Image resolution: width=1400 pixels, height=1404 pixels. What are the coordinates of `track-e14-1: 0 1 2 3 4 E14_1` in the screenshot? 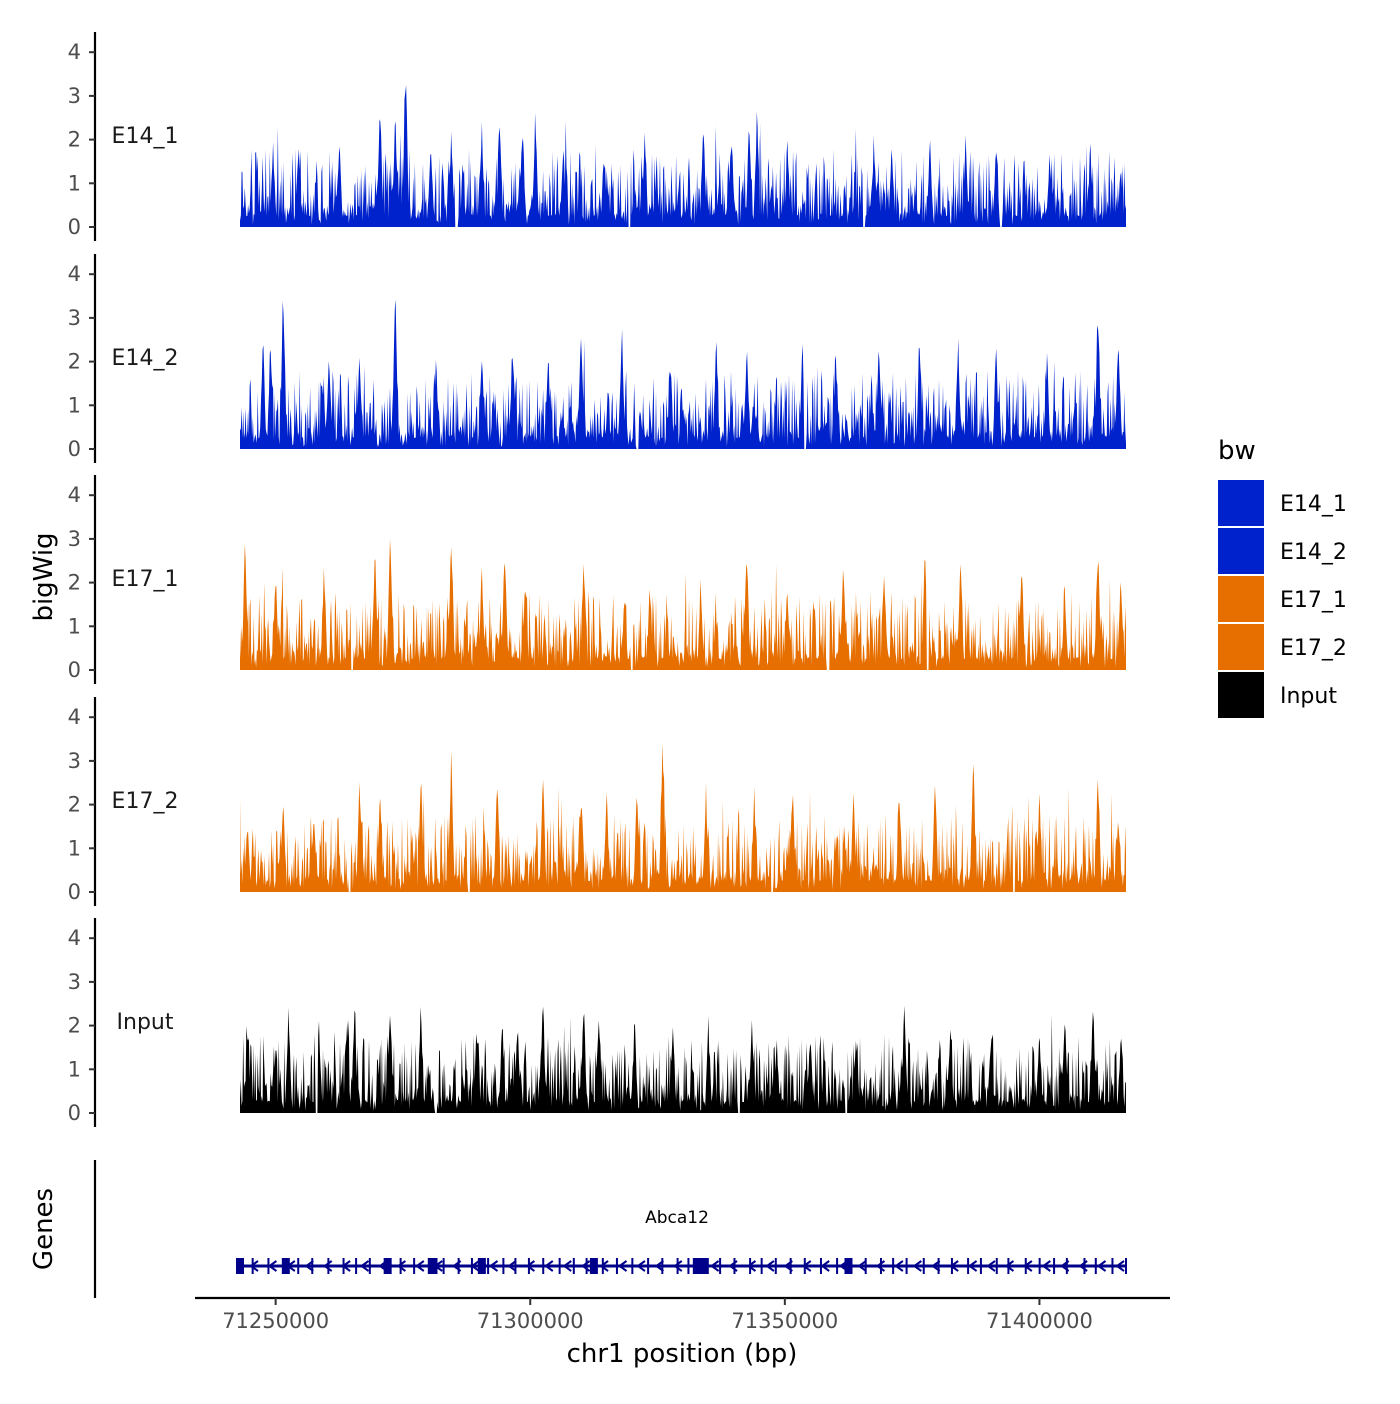 It's located at (597, 136).